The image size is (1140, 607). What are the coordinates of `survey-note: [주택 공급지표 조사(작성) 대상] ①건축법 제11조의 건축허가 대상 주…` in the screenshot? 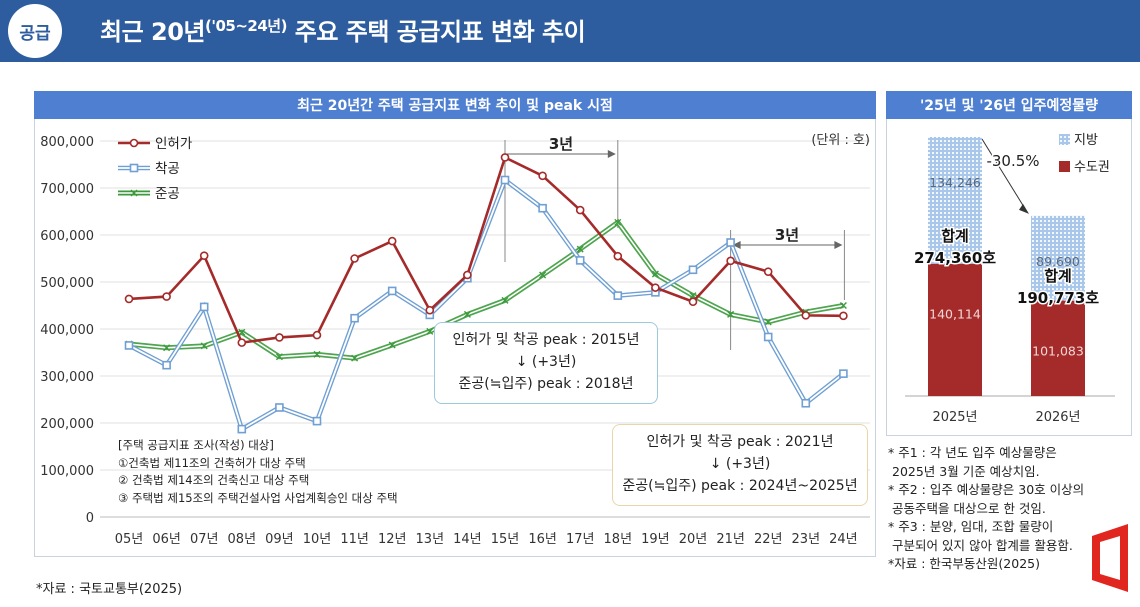 It's located at (258, 472).